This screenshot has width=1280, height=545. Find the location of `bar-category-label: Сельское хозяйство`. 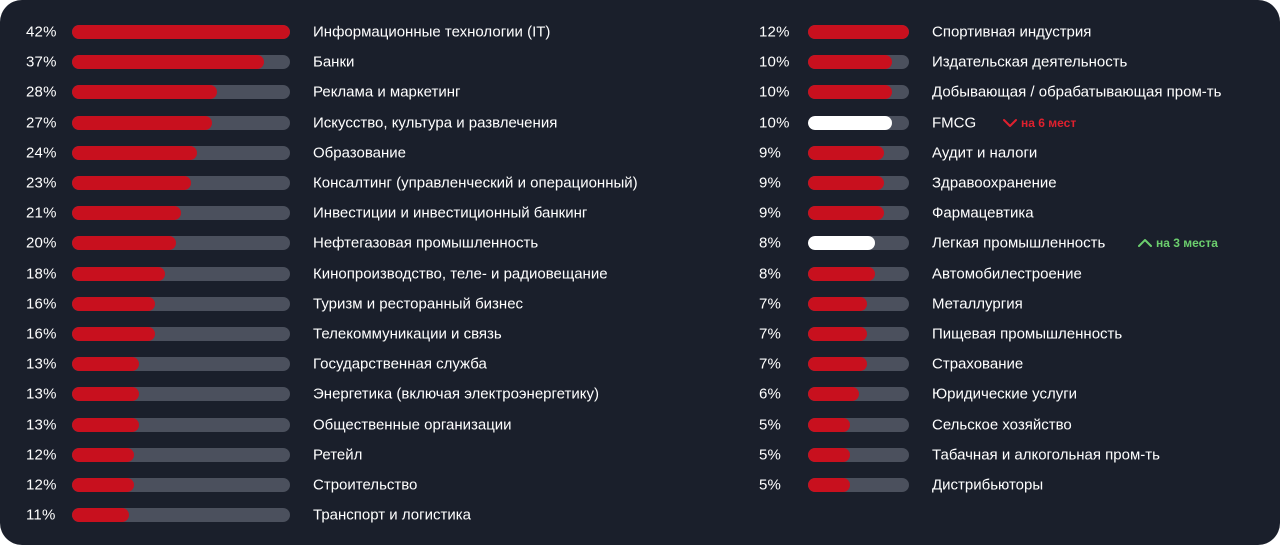

bar-category-label: Сельское хозяйство is located at coordinates (1002, 425).